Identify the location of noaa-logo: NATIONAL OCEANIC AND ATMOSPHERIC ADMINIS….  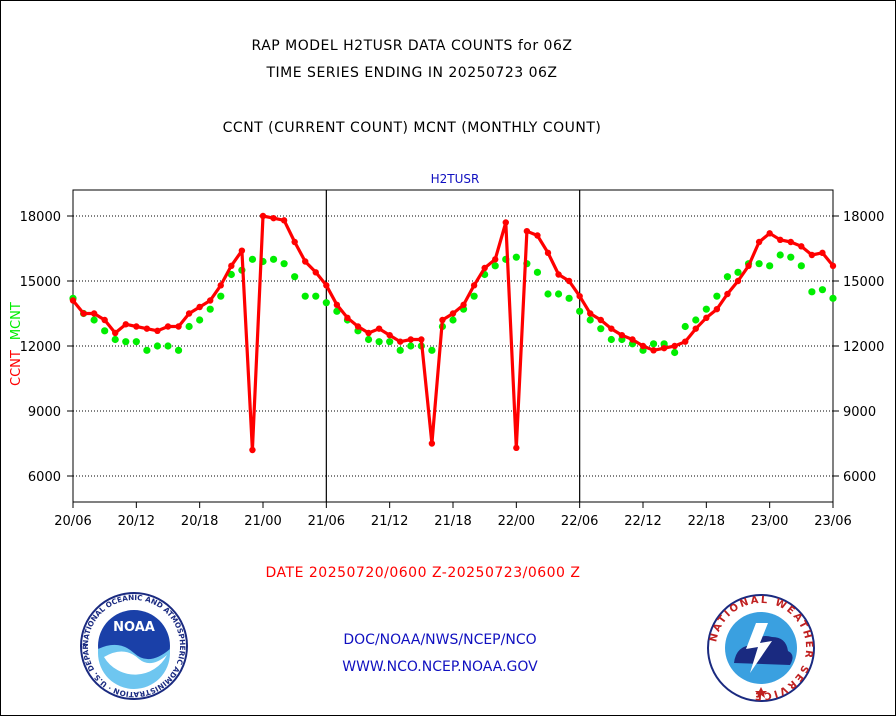
(133, 645).